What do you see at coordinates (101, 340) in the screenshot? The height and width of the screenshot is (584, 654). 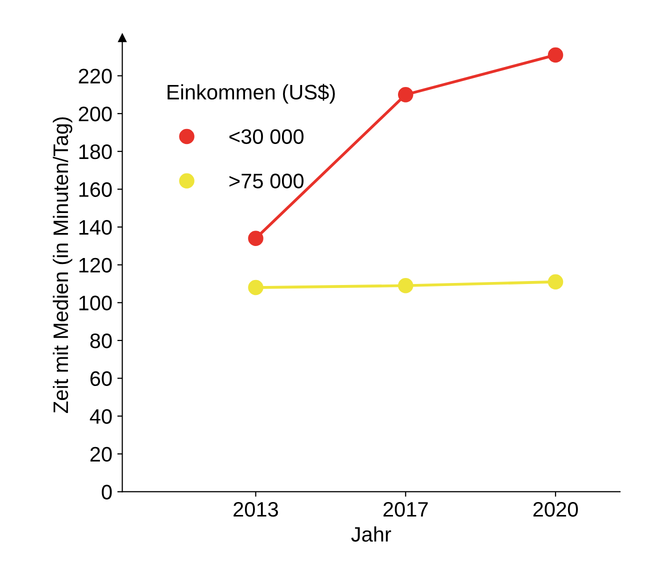 I see `y-tick-label: 80` at bounding box center [101, 340].